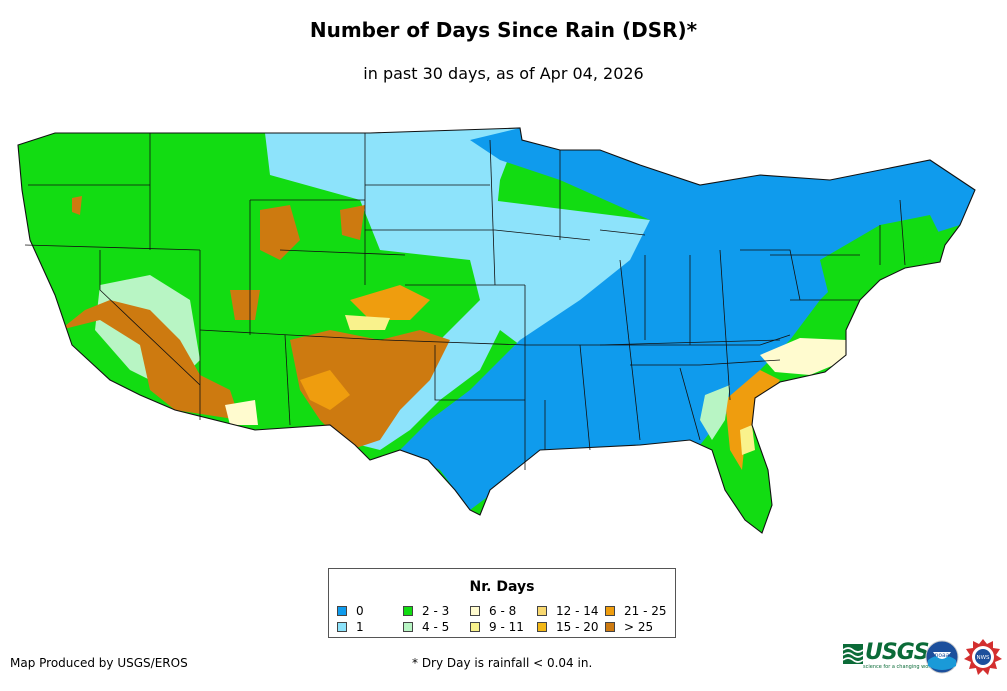 The image size is (1007, 691). Describe the element at coordinates (360, 611) in the screenshot. I see `legend-label: 0` at that location.